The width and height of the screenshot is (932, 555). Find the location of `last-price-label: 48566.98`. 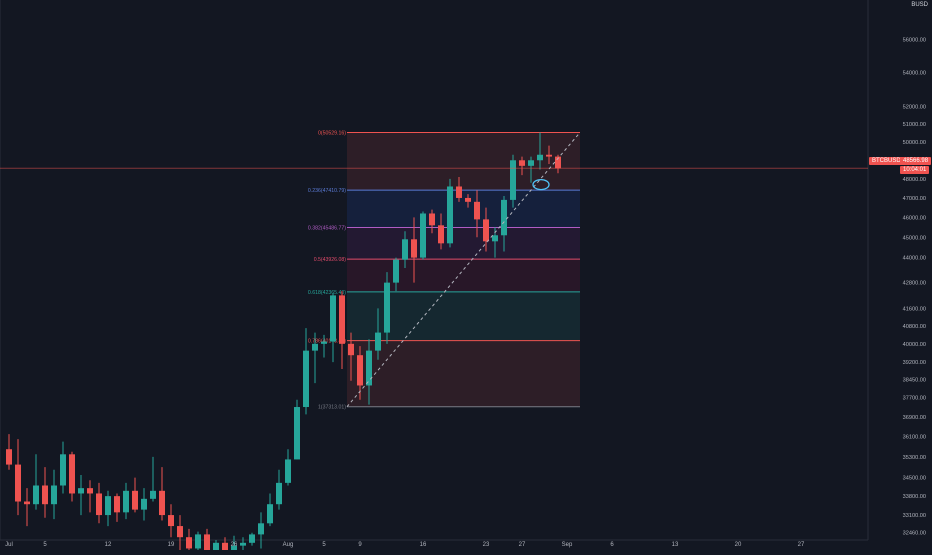

last-price-label: 48566.98 is located at coordinates (916, 161).